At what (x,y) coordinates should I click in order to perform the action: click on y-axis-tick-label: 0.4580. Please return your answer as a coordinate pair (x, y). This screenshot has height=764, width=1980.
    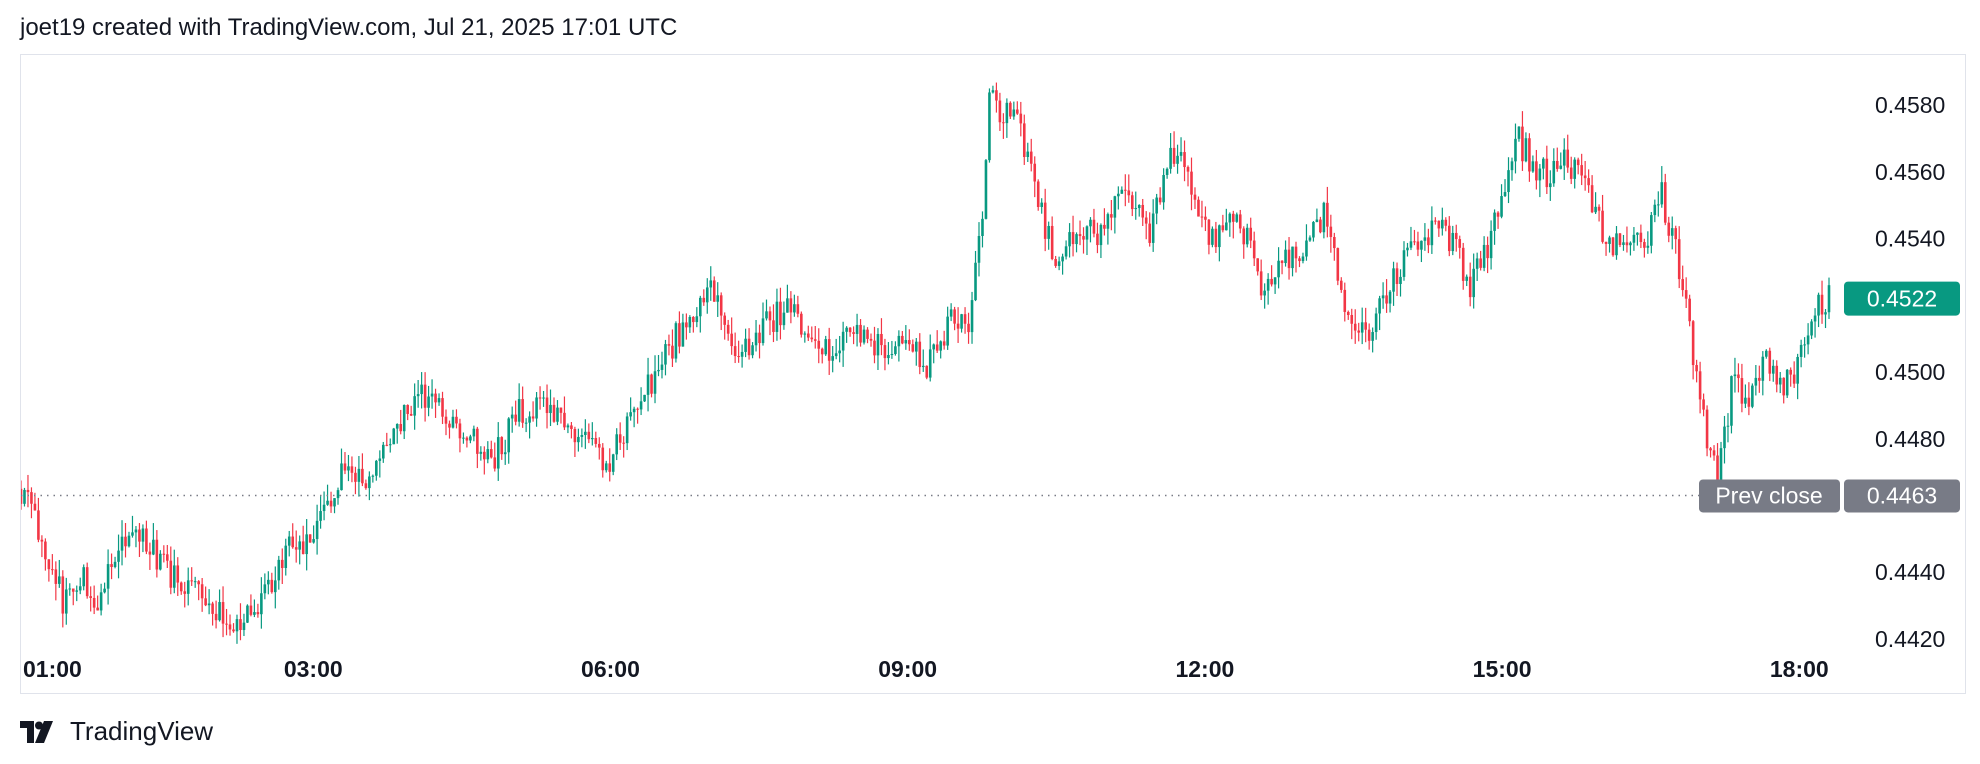
    Looking at the image, I should click on (1910, 105).